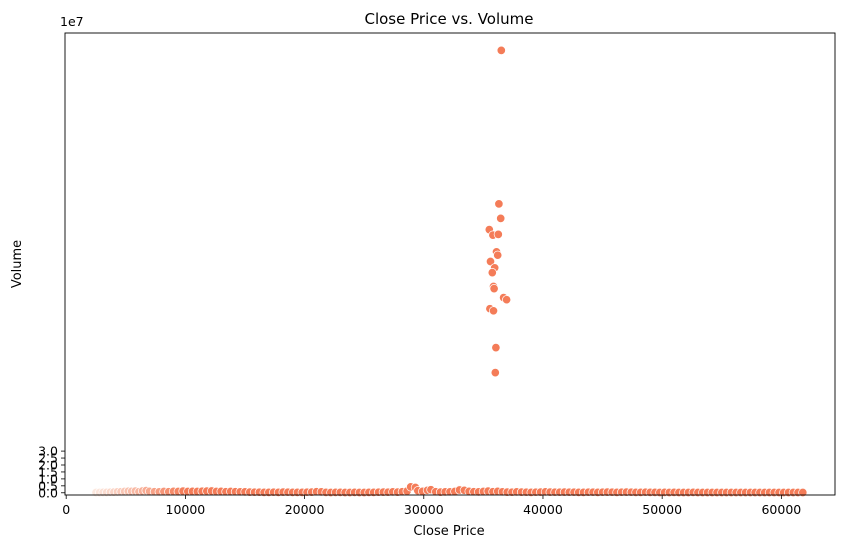 This screenshot has height=547, width=846. Describe the element at coordinates (662, 509) in the screenshot. I see `x-tick-label: 50000` at that location.